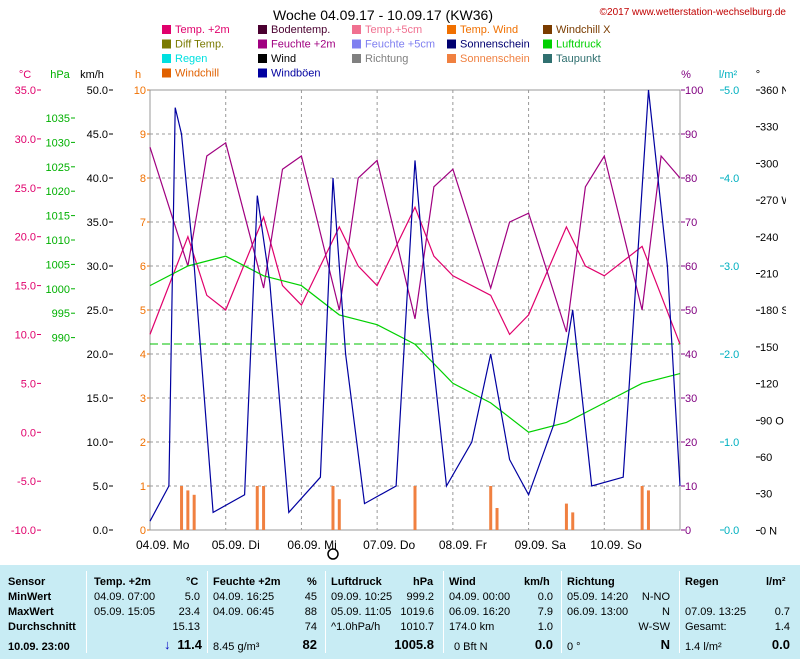  I want to click on wind-time: 04.09. 00:00, so click(480, 597).